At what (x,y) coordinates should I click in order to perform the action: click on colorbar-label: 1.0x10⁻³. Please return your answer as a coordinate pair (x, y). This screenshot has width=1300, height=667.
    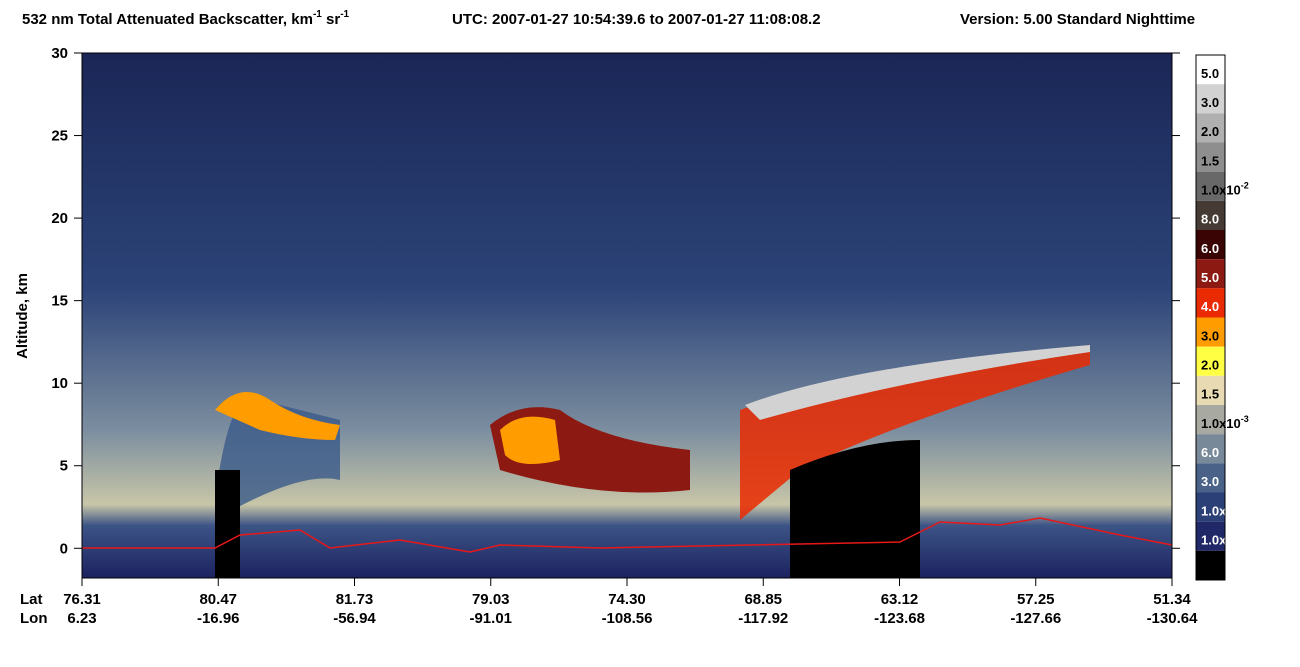
    Looking at the image, I should click on (1225, 422).